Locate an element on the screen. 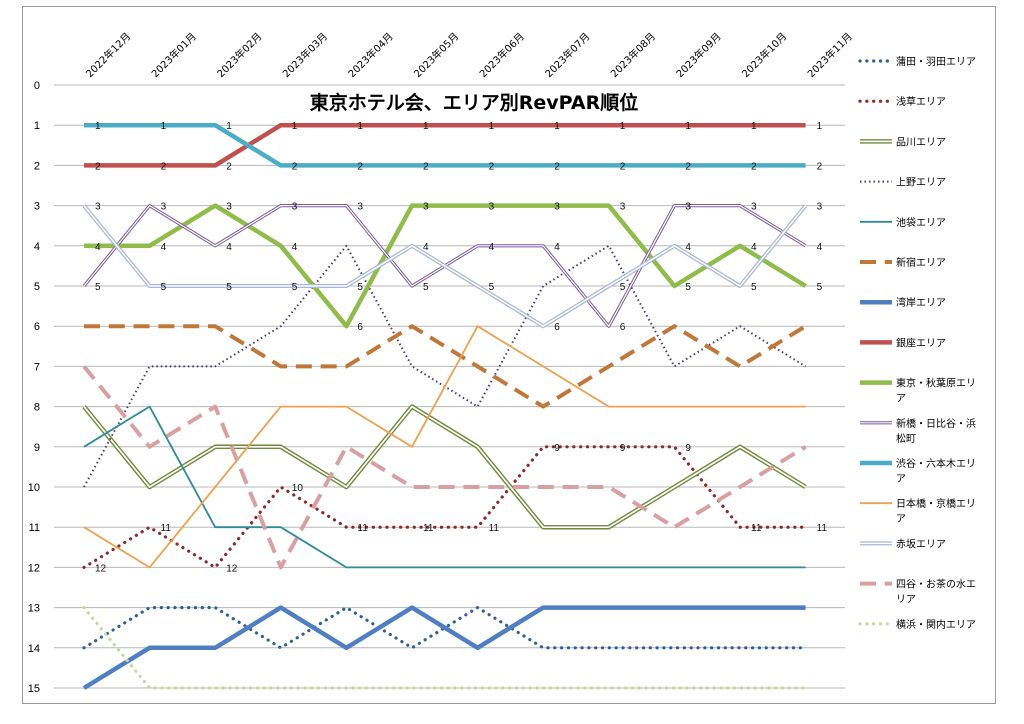  legend-item: 浅草エリア is located at coordinates (902, 101).